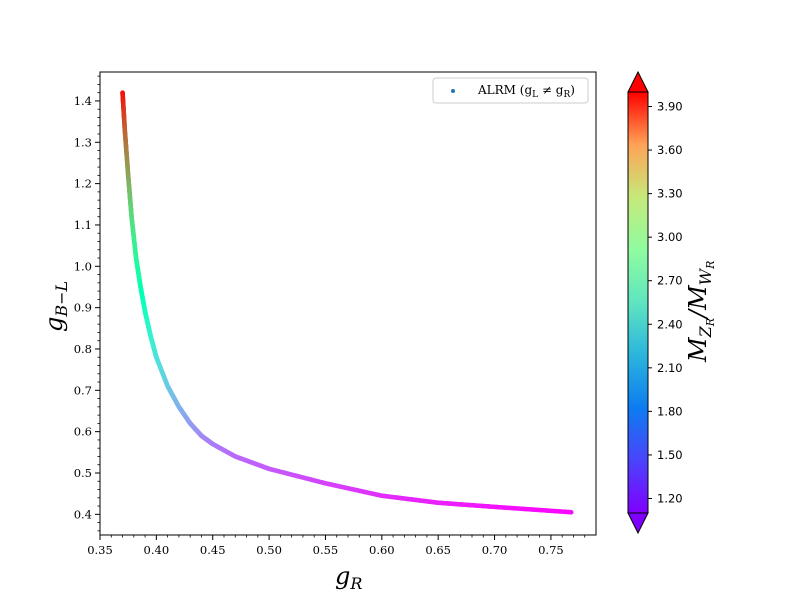 Image resolution: width=800 pixels, height=600 pixels. What do you see at coordinates (54, 324) in the screenshot?
I see `y-axis-title-base: g` at bounding box center [54, 324].